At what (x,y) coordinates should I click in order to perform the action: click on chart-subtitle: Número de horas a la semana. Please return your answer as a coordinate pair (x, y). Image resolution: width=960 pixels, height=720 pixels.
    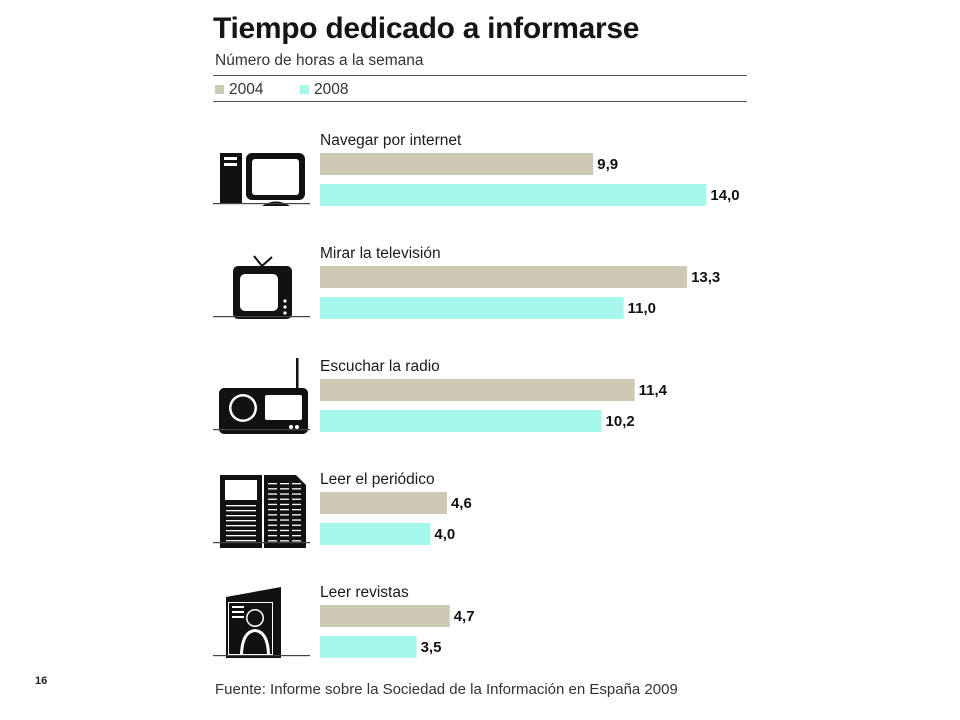
    Looking at the image, I should click on (319, 60).